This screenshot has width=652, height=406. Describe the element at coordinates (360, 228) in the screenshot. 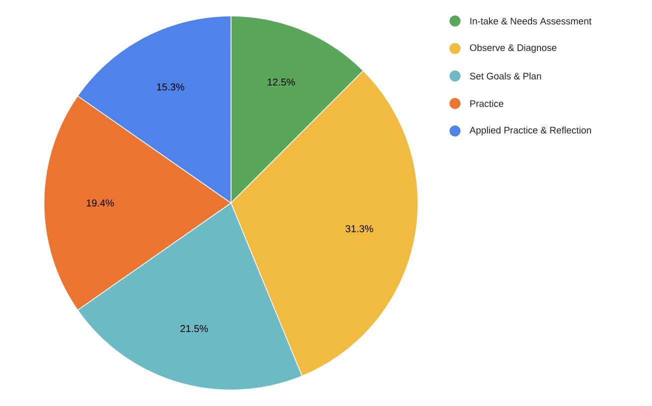

I see `data-label: 31.3%` at that location.